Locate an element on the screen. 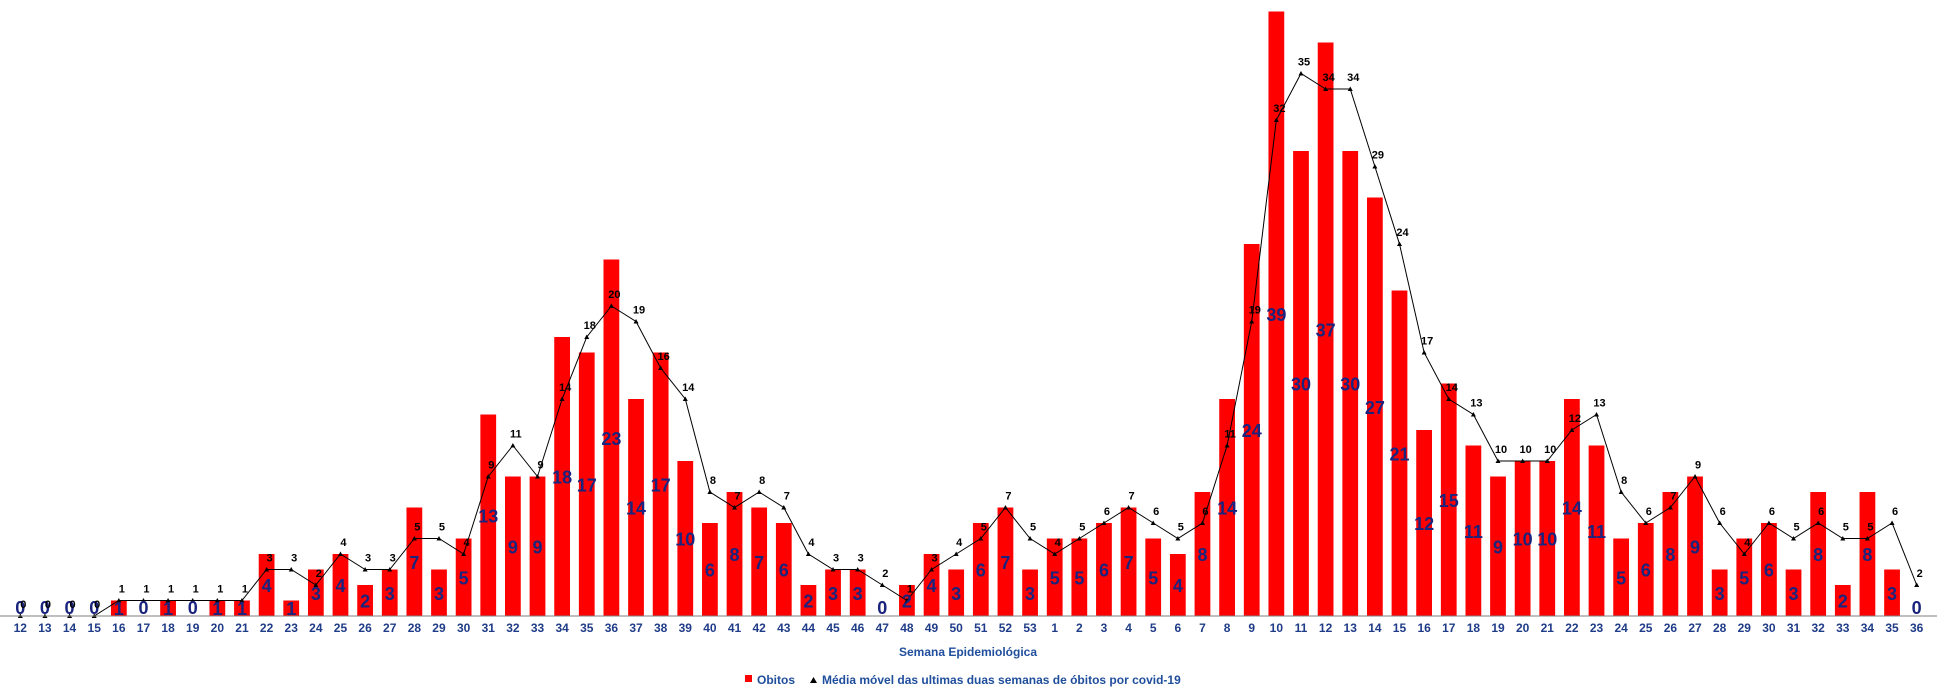 Image resolution: width=1937 pixels, height=687 pixels. bar-value-label: 1 is located at coordinates (291, 609).